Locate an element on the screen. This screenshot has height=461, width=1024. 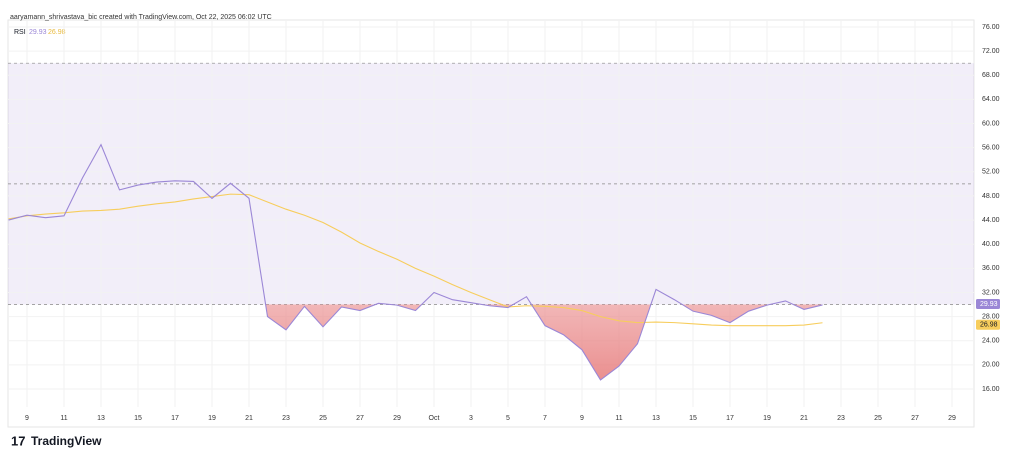
x-tick-label: 7 is located at coordinates (545, 418).